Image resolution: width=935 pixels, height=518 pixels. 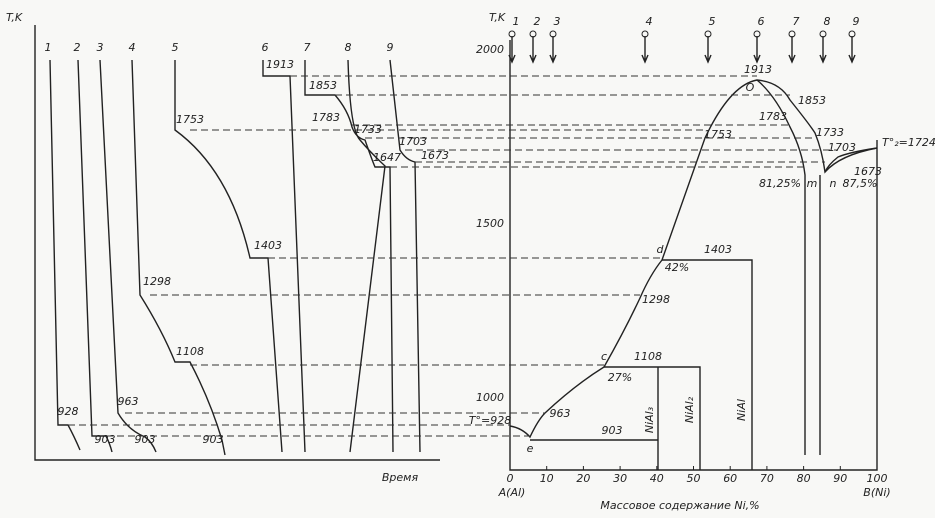 I want to click on y-tick-label: 1500, so click(x=490, y=223).